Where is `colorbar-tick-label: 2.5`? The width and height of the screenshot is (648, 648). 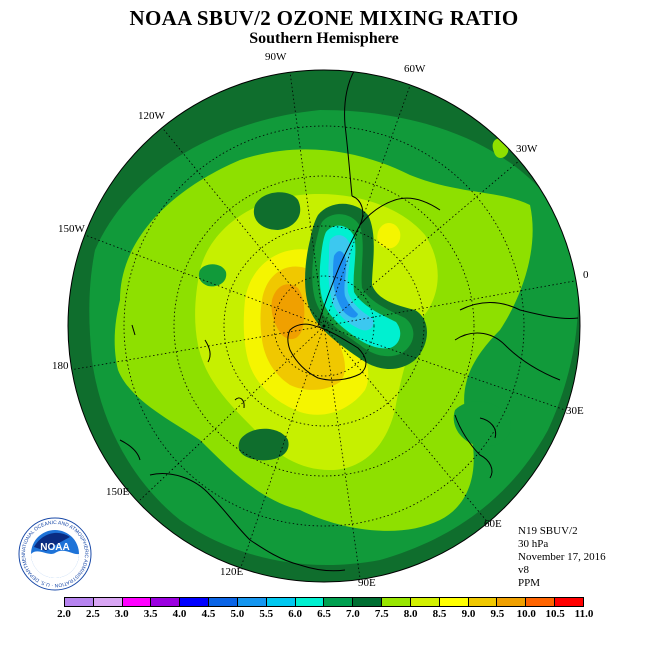 colorbar-tick-label: 2.5 is located at coordinates (93, 614).